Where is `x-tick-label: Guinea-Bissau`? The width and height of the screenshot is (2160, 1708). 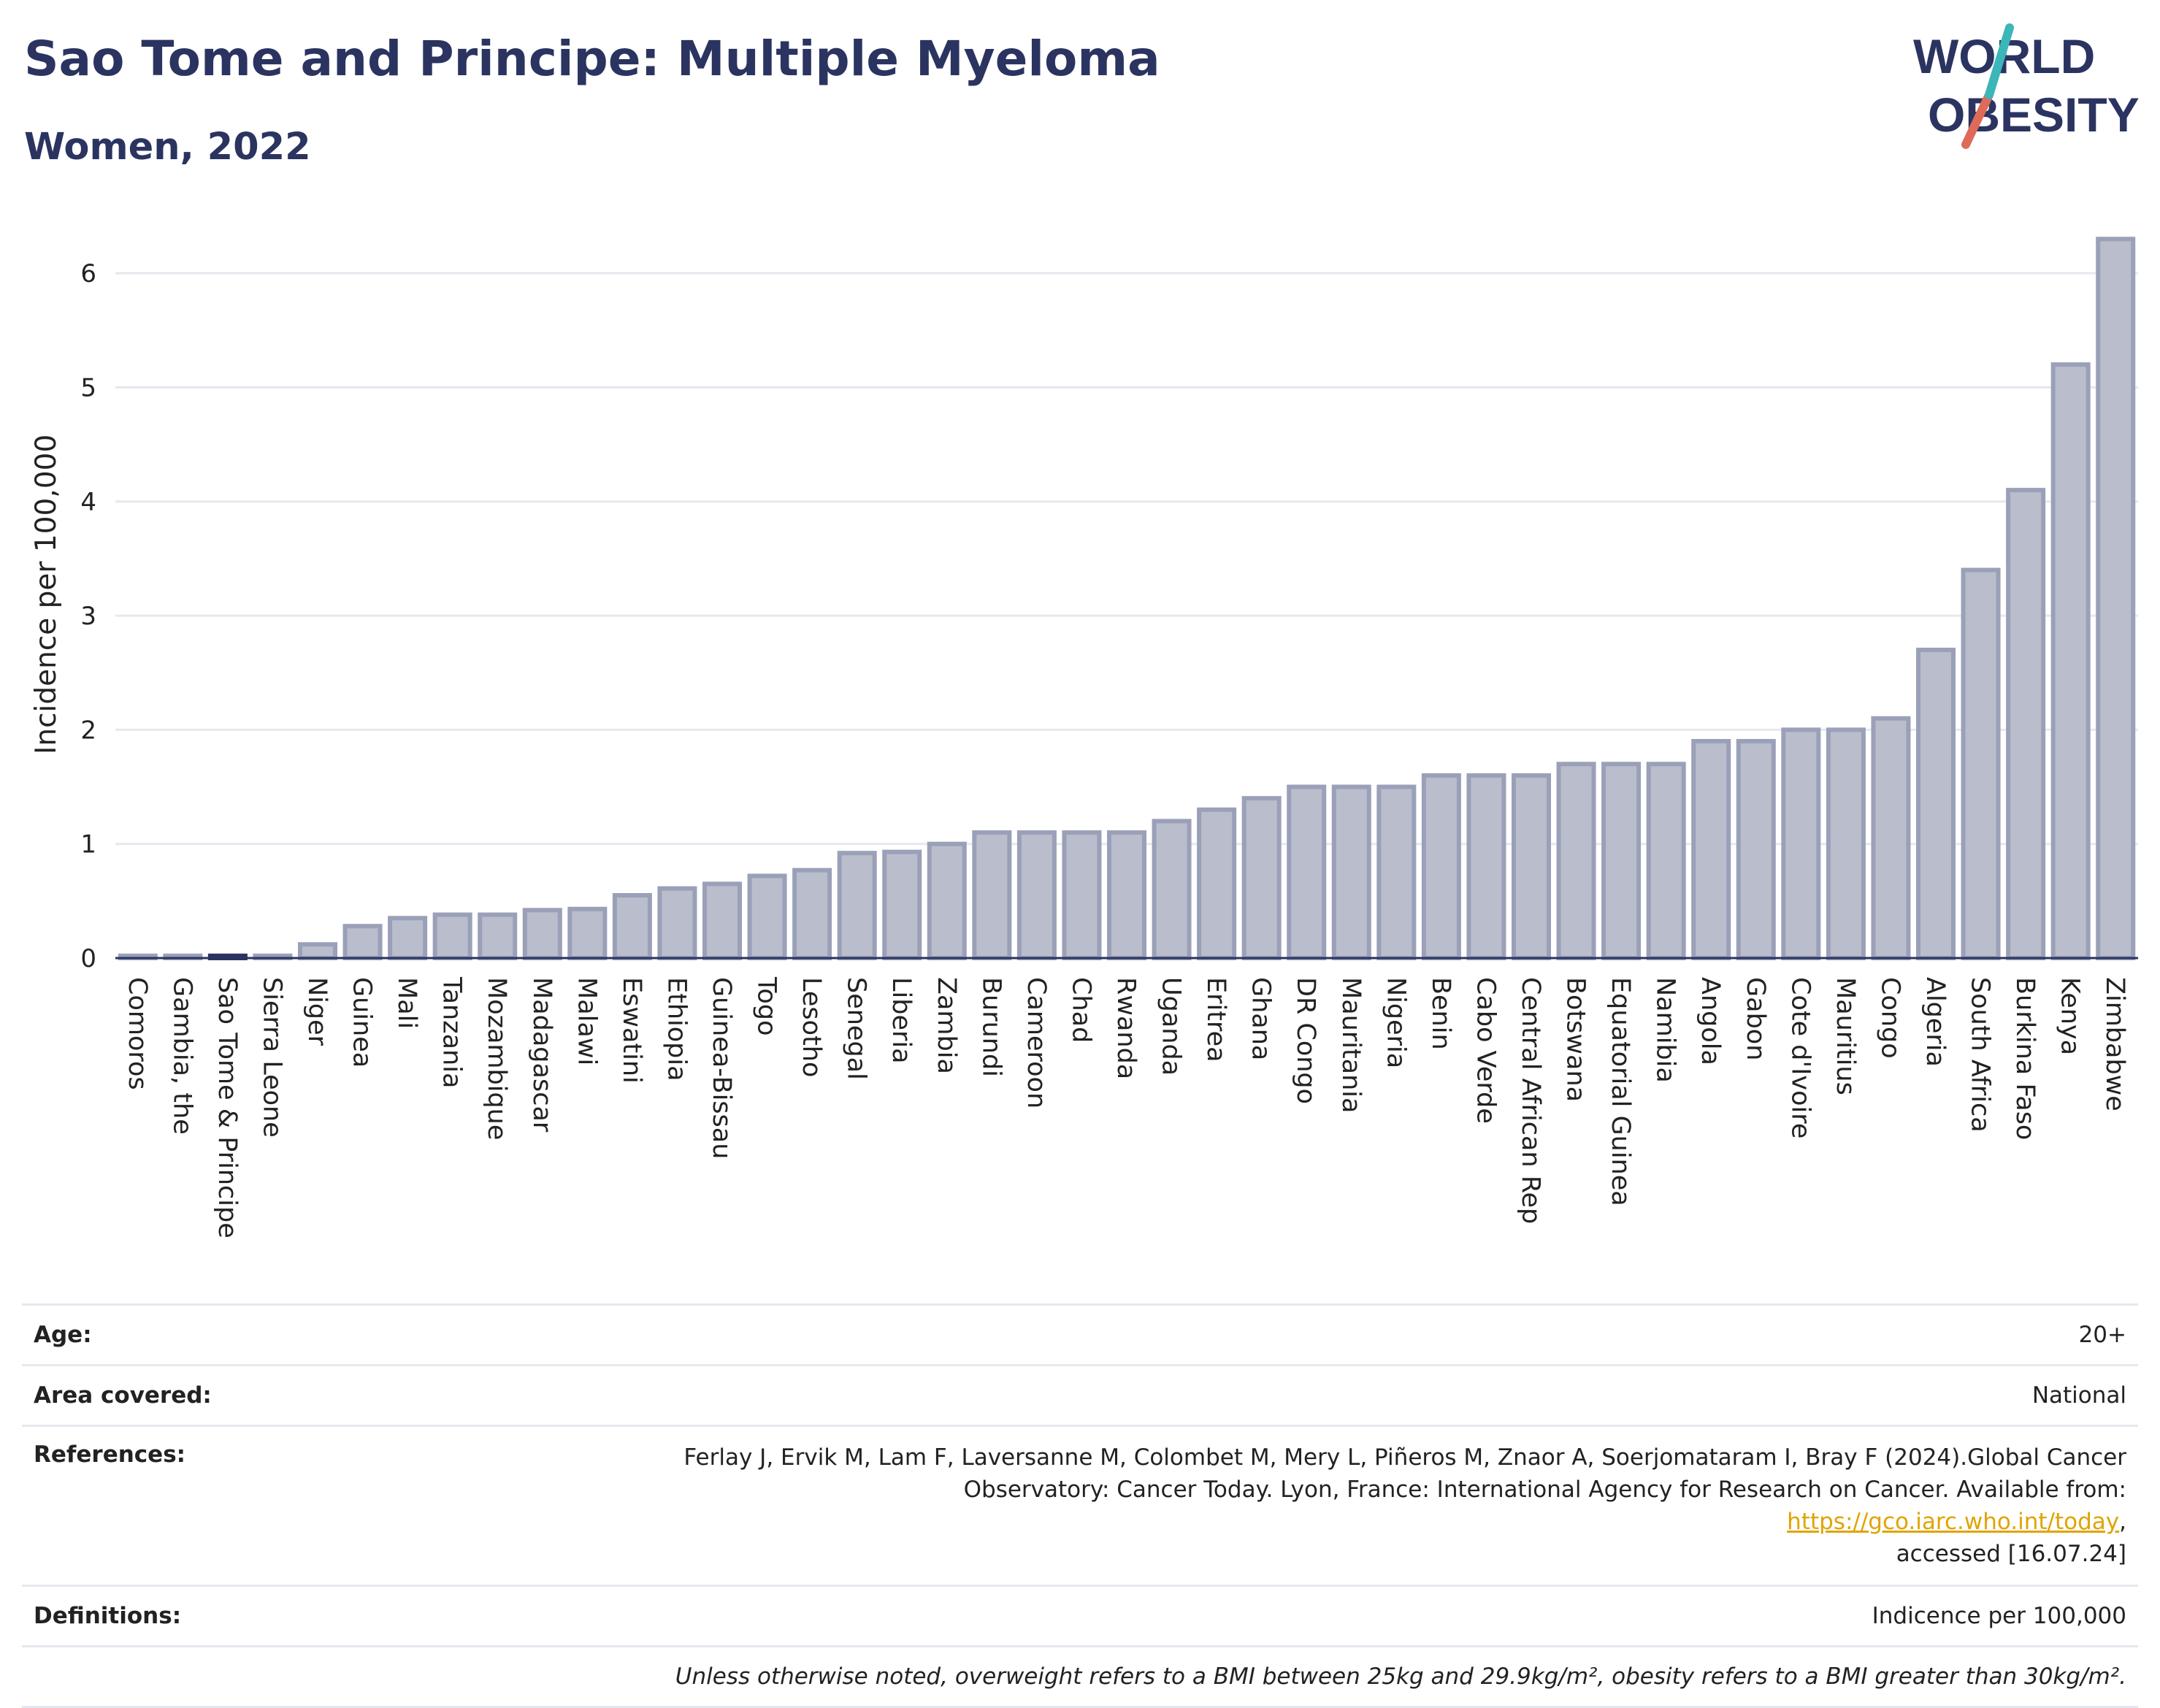
x-tick-label: Guinea-Bissau is located at coordinates (721, 1068).